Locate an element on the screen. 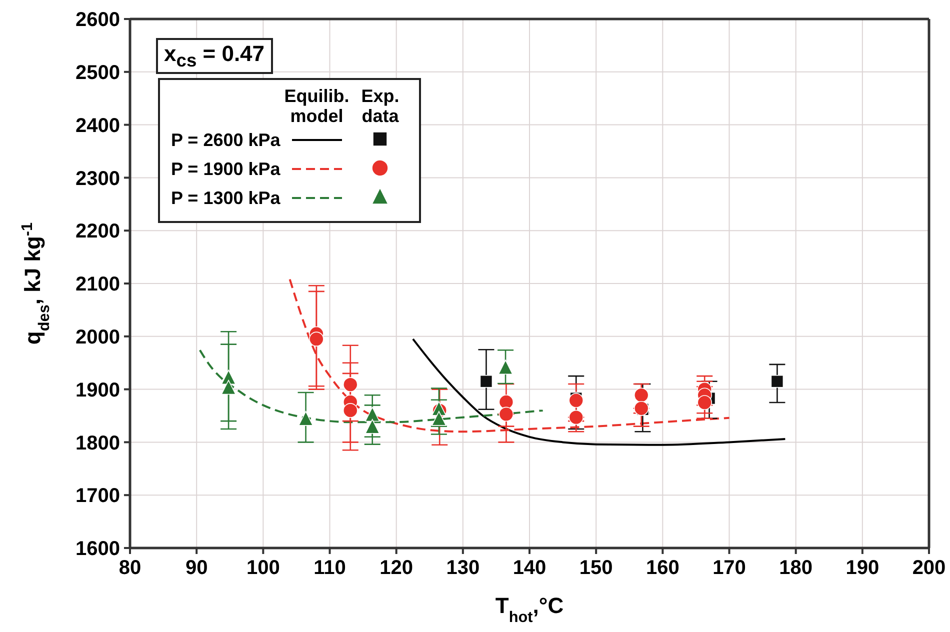 This screenshot has width=950, height=632. y-tick-label: 2300 is located at coordinates (98, 179).